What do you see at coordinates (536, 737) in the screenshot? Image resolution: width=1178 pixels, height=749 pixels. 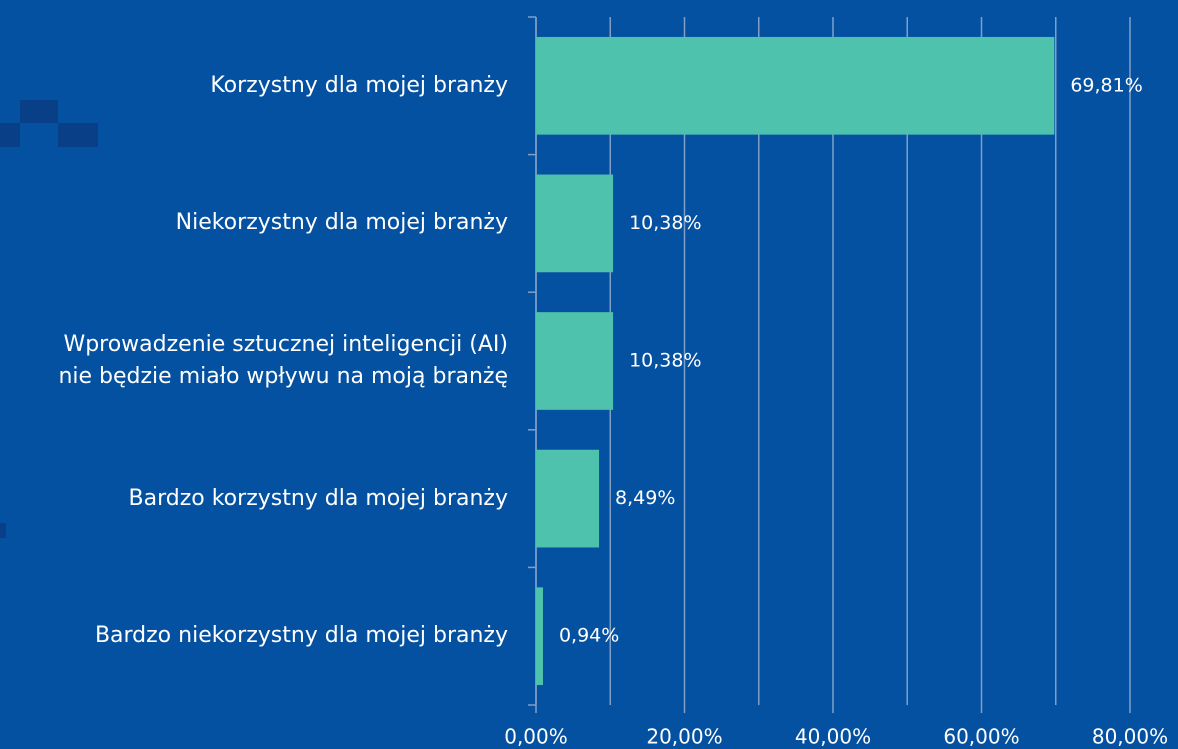 I see `x-tick-label: 0,00%` at bounding box center [536, 737].